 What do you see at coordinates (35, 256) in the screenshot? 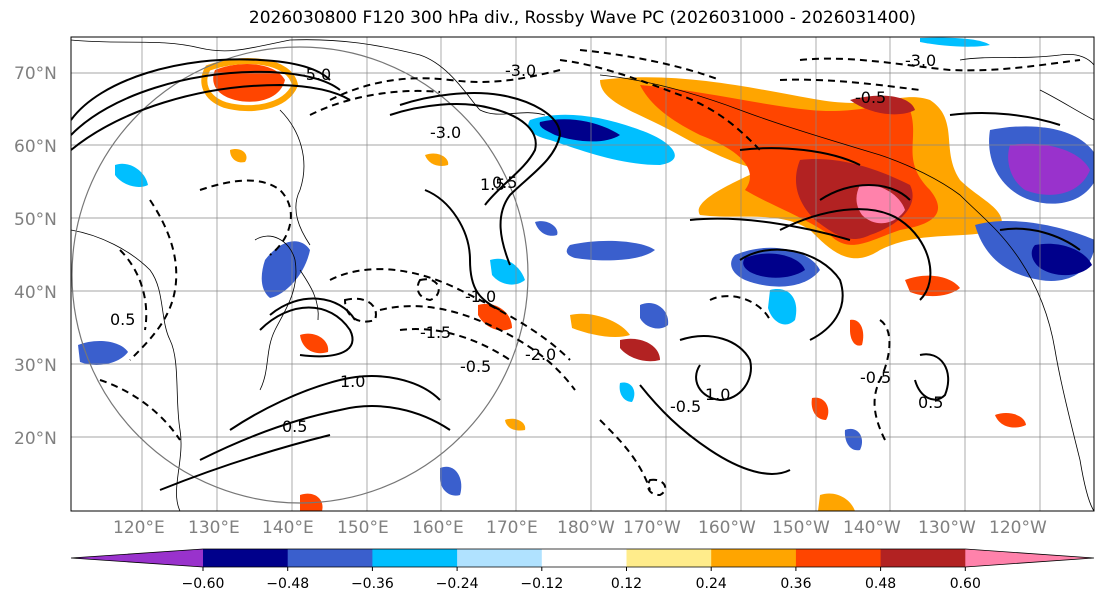
I see `latitude-labels: 70°N 60°N 50°N 40°N 30°N 20°N` at bounding box center [35, 256].